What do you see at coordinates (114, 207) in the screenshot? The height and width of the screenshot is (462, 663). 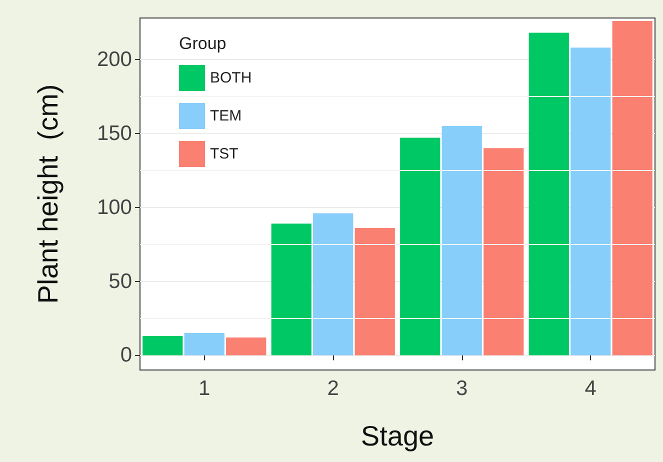 I see `y-tick-label: 100` at bounding box center [114, 207].